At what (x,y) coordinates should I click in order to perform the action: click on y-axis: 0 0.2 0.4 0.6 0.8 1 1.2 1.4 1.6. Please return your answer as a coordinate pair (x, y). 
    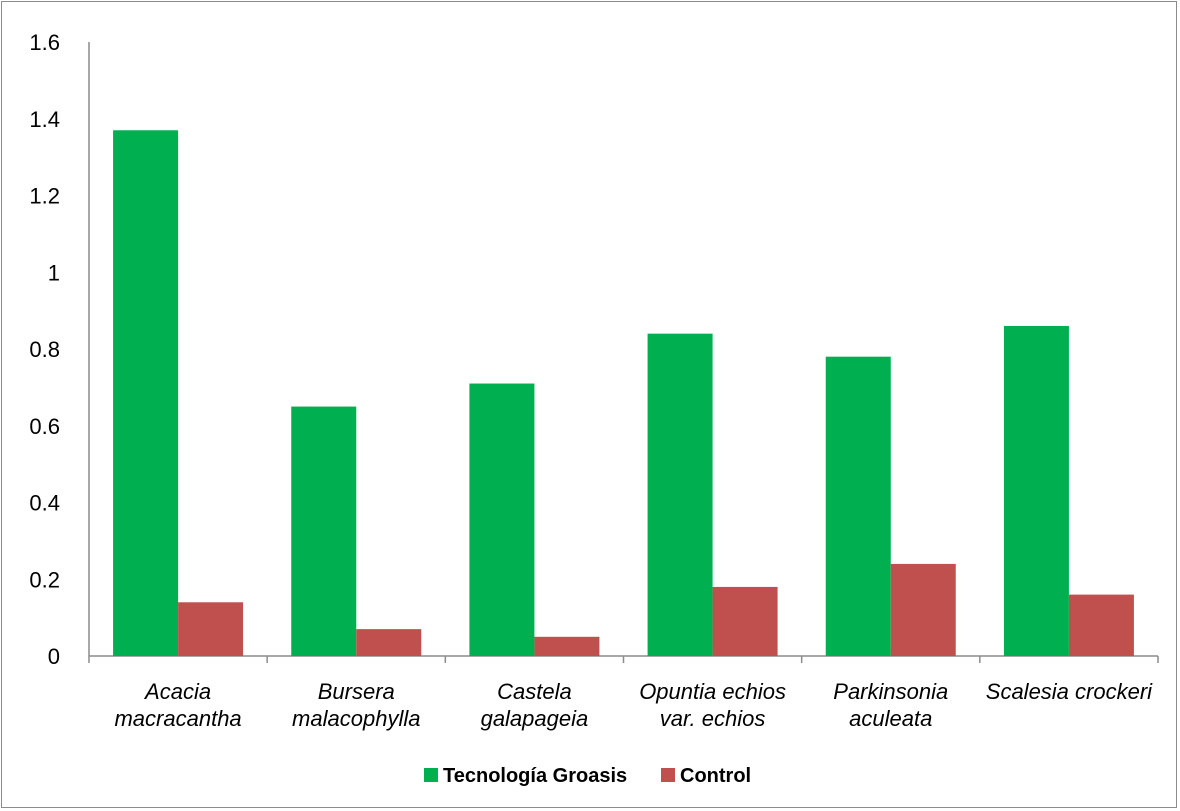
    Looking at the image, I should click on (59, 349).